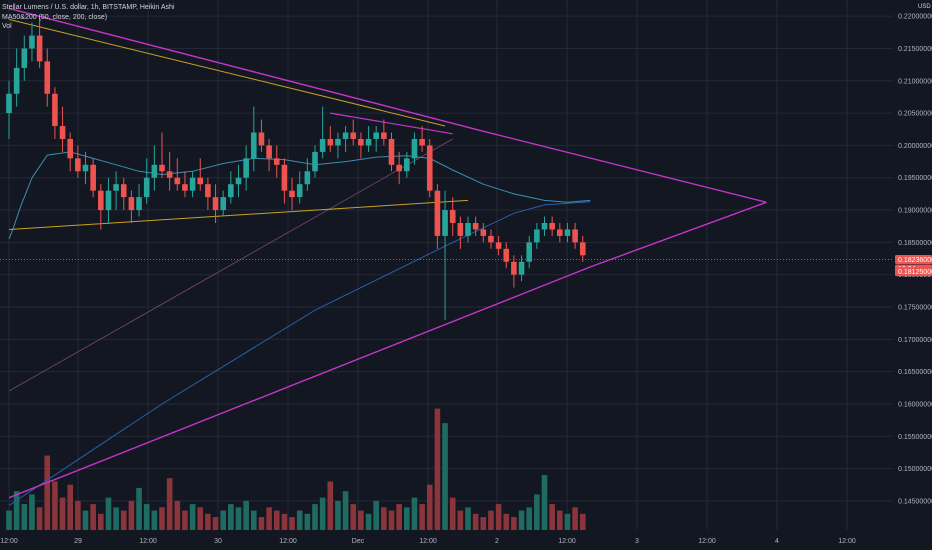 This screenshot has width=932, height=550. Describe the element at coordinates (915, 114) in the screenshot. I see `price-tick-label: 0.20500000` at that location.